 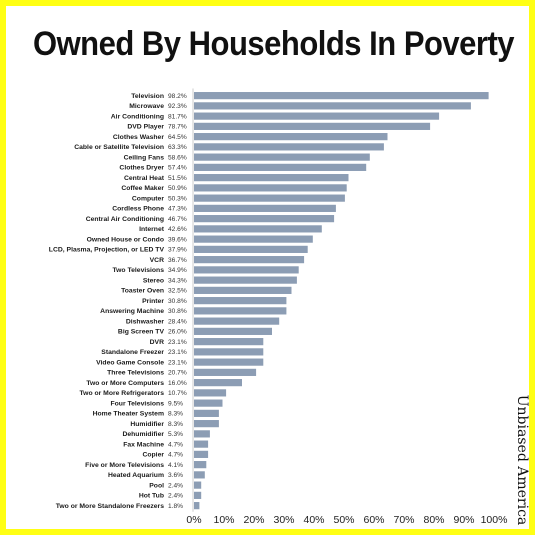 What do you see at coordinates (175, 506) in the screenshot?
I see `value-label: 1.8%` at bounding box center [175, 506].